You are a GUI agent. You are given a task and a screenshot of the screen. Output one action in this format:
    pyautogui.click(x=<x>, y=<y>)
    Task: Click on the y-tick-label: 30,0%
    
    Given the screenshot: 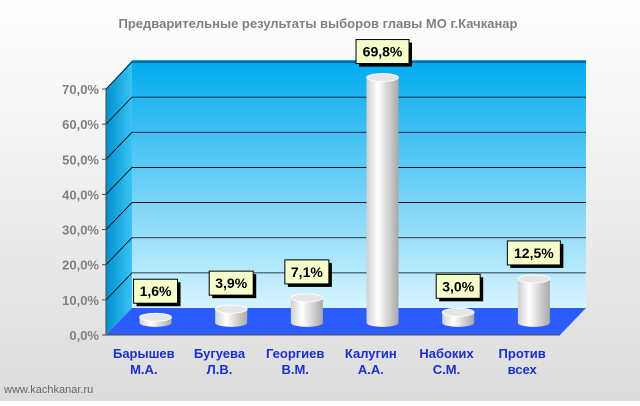 What is the action you would take?
    pyautogui.click(x=80, y=230)
    